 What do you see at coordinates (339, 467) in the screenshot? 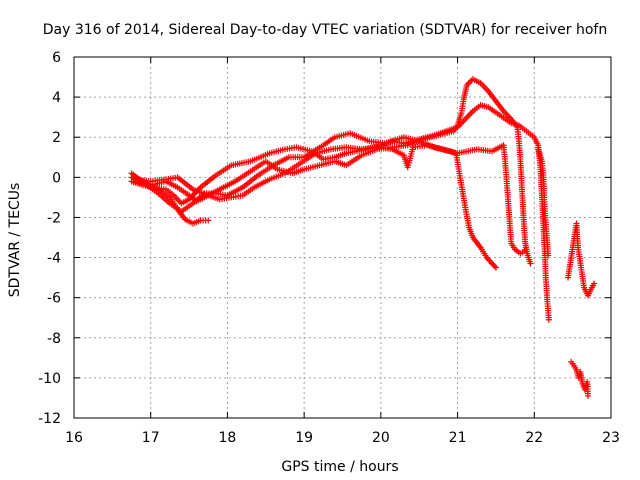
I see `x-axis-label: GPS time / hours` at bounding box center [339, 467].